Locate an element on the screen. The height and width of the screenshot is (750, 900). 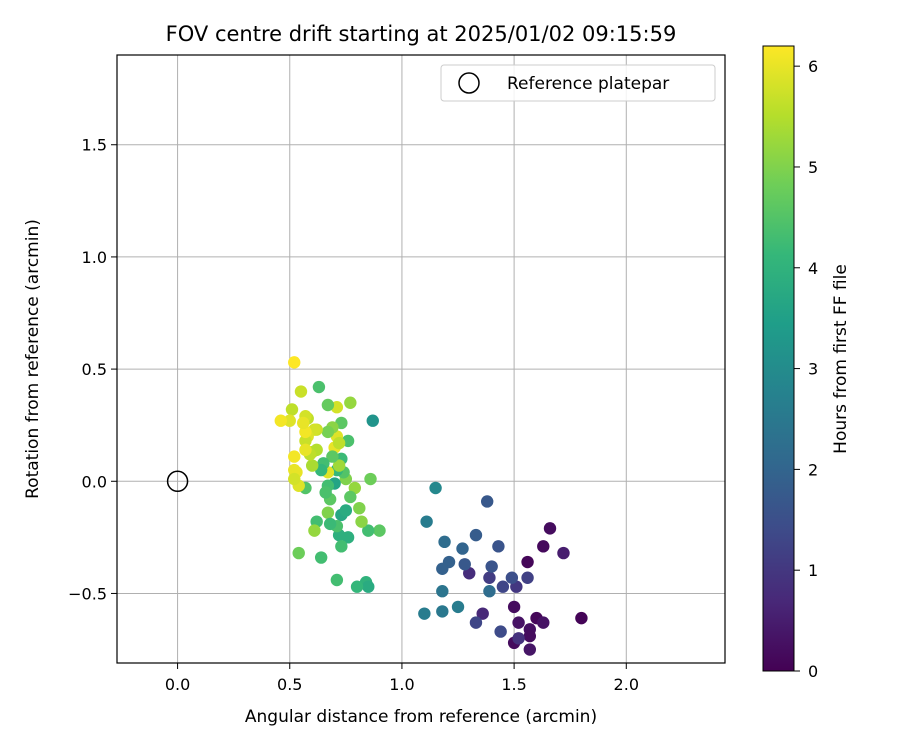
reference-marker is located at coordinates (177, 481).